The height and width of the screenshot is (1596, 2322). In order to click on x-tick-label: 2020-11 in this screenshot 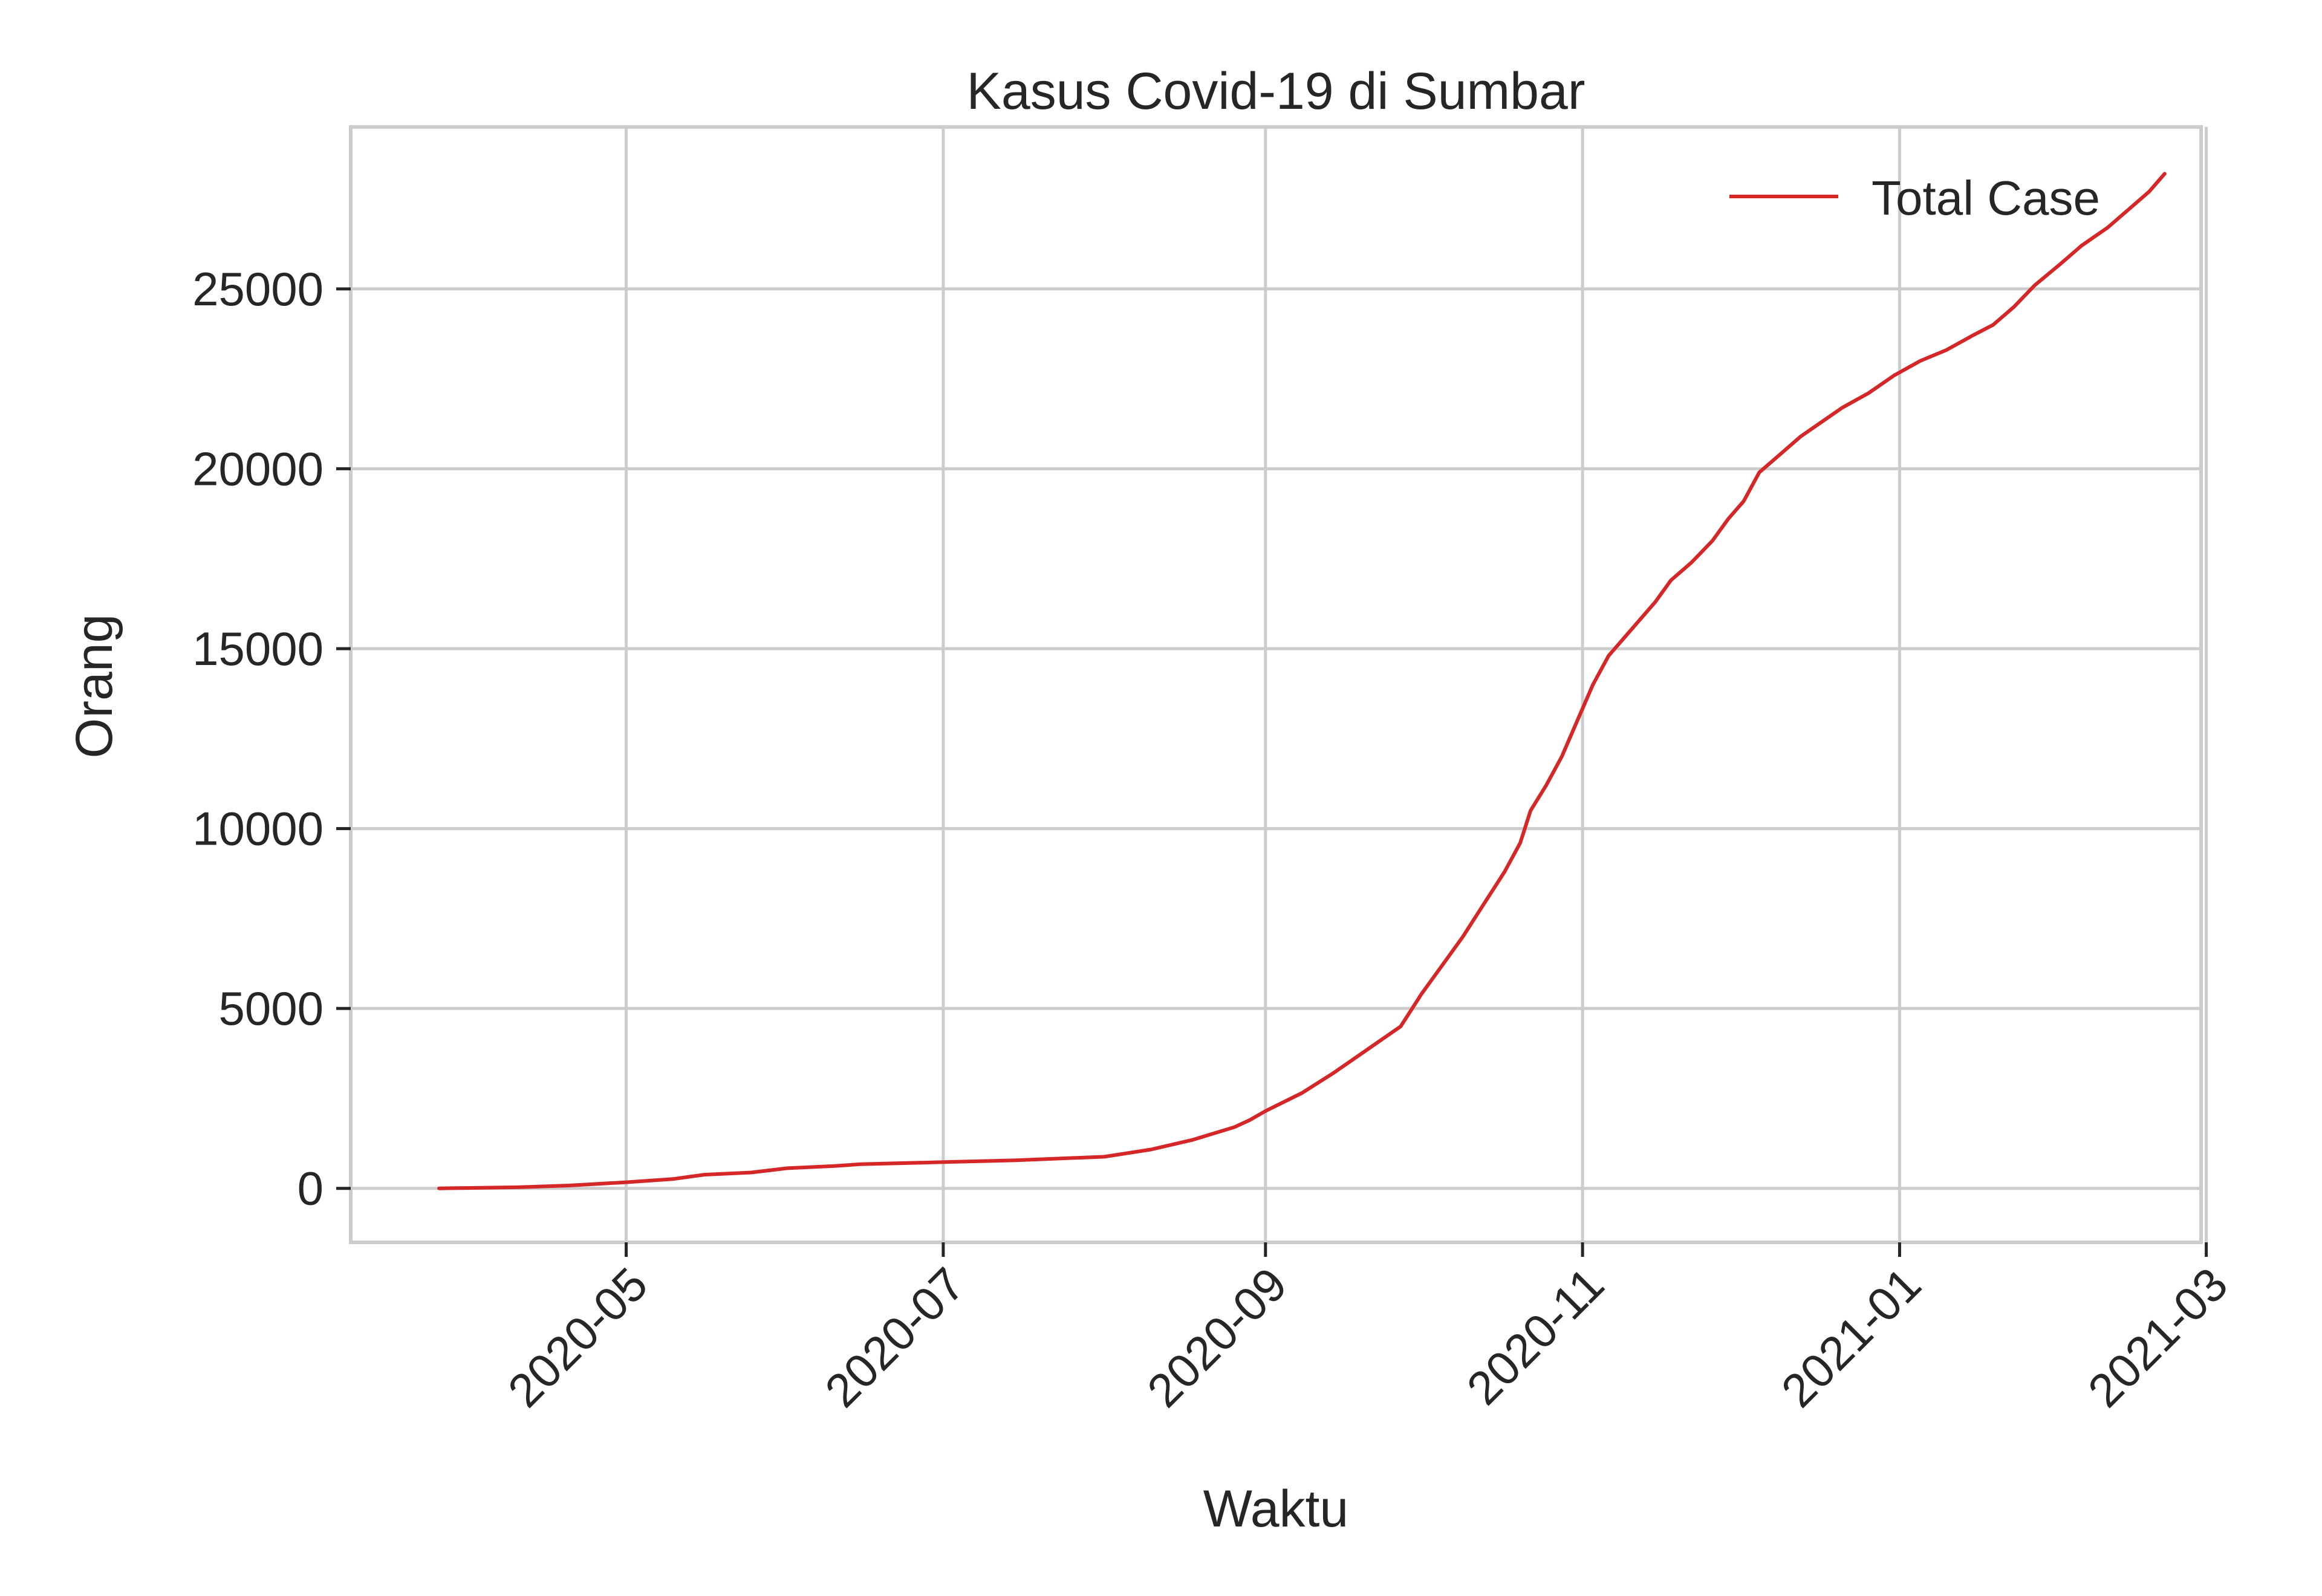, I will do `click(1536, 1336)`.